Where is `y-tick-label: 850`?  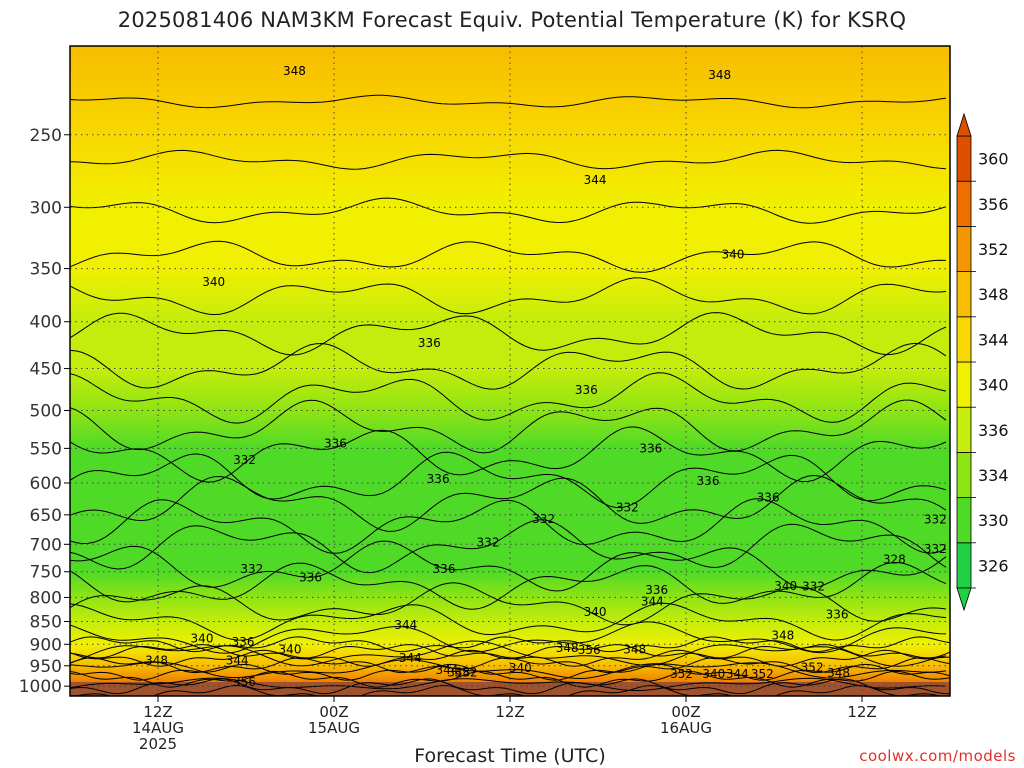 y-tick-label: 850 is located at coordinates (46, 623).